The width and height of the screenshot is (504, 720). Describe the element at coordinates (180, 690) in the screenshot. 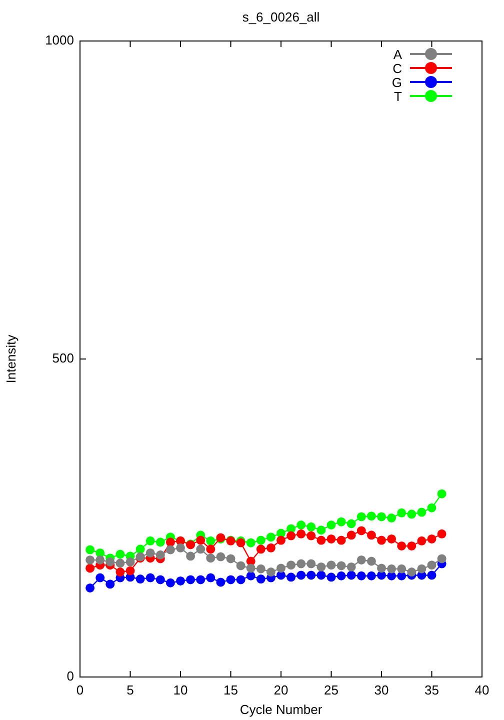

I see `x-tick-label: 10` at that location.